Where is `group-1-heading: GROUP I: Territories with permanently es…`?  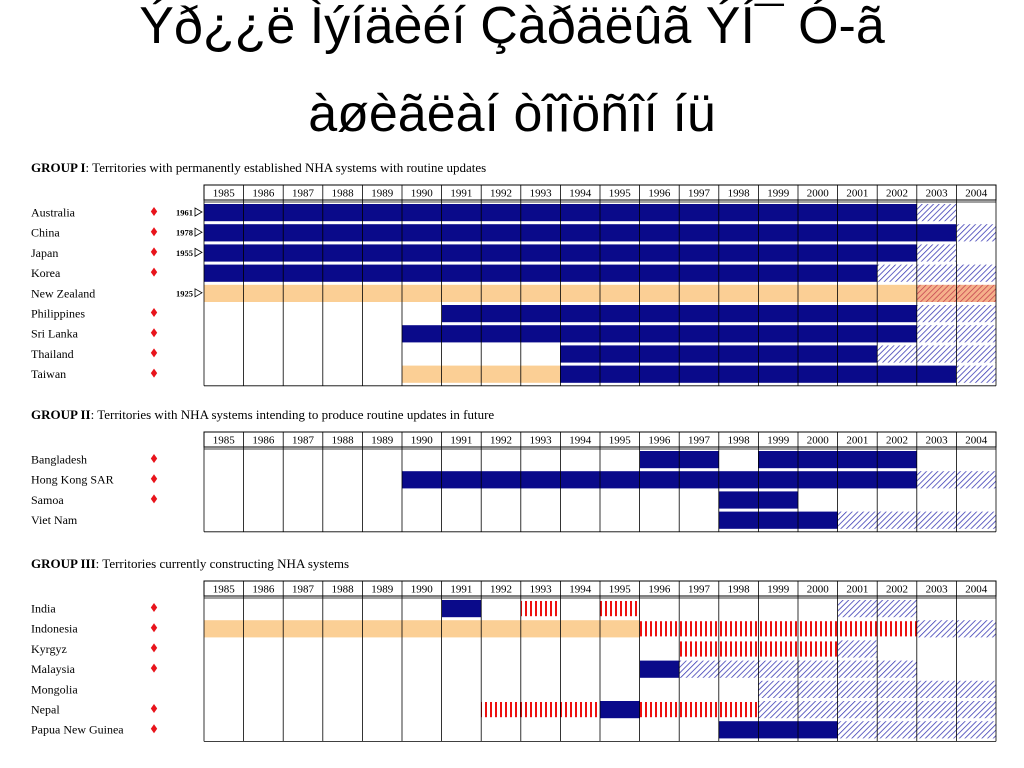 group-1-heading: GROUP I: Territories with permanently es… is located at coordinates (258, 168).